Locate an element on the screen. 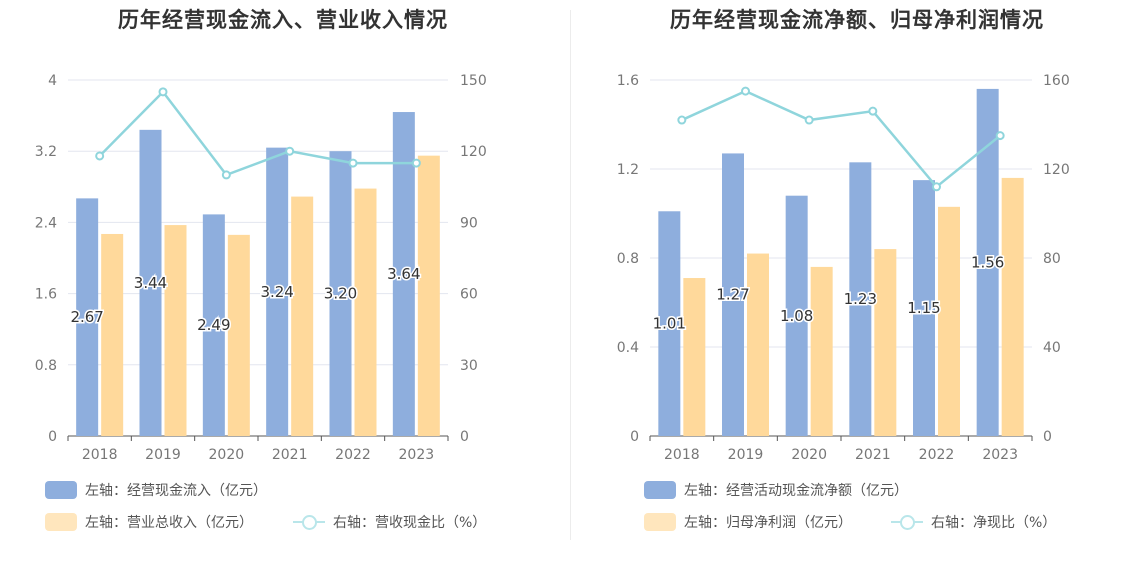  bar-data-label: 3.44 is located at coordinates (150, 283).